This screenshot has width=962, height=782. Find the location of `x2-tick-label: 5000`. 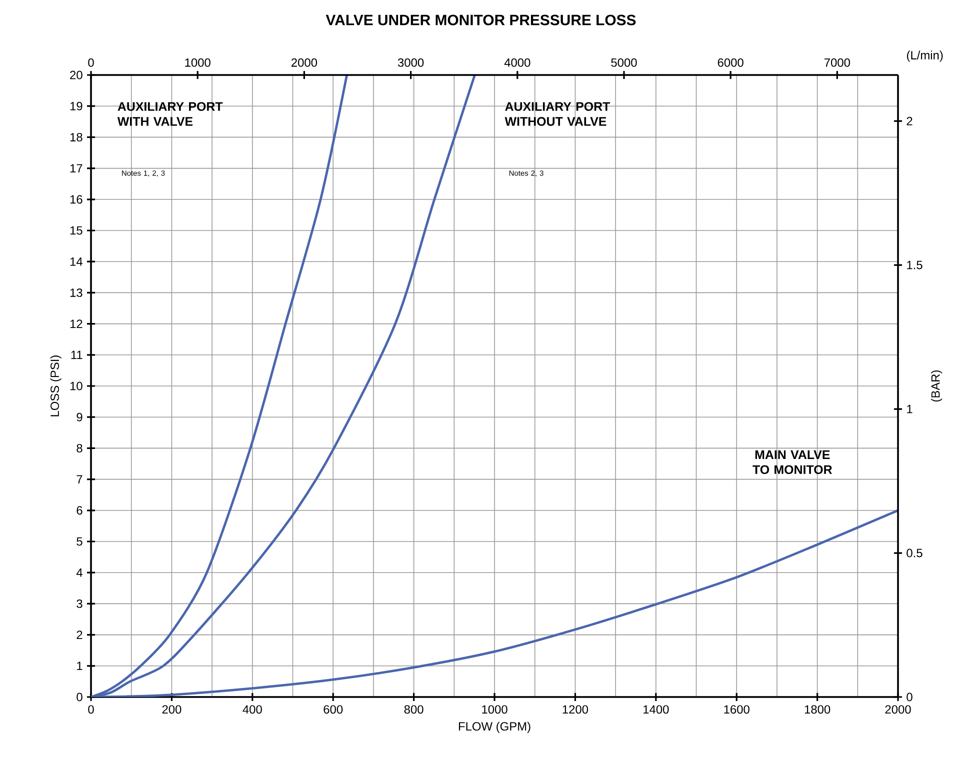

x2-tick-label: 5000 is located at coordinates (624, 62).